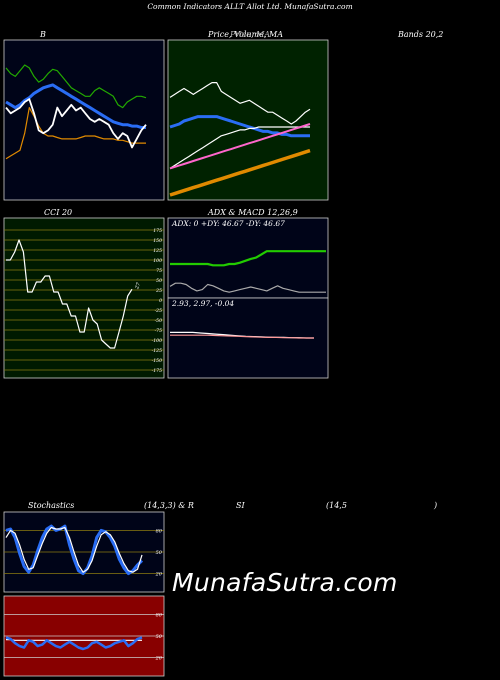 This screenshot has width=500, height=680. I want to click on rsi-series-rsi_smooth, so click(74, 643).